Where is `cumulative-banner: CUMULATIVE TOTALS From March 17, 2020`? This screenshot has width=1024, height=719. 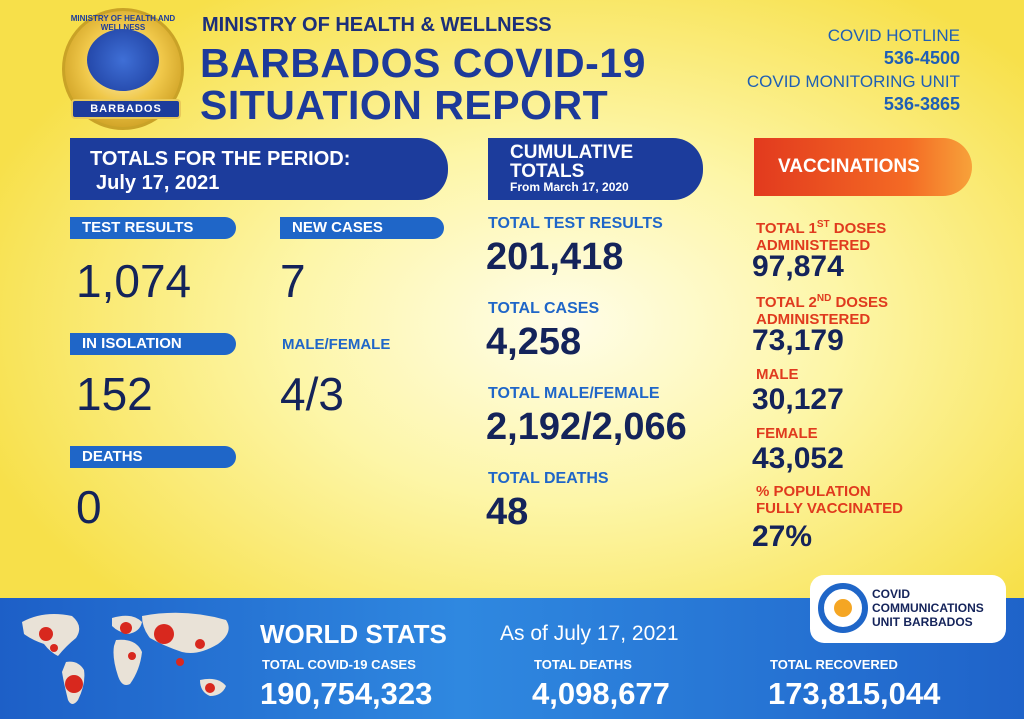 cumulative-banner: CUMULATIVE TOTALS From March 17, 2020 is located at coordinates (595, 169).